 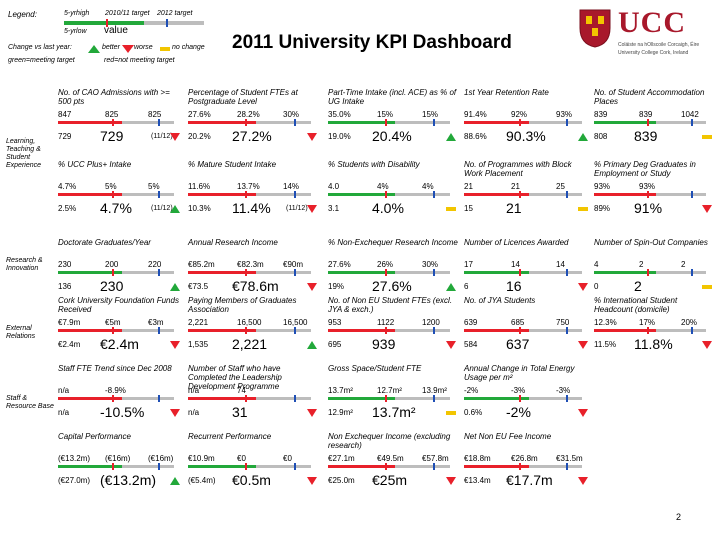 I want to click on kpi-low: 6, so click(x=466, y=286).